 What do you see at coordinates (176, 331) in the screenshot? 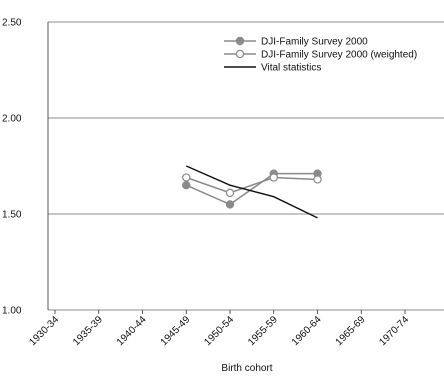
I see `x-tick-label: 1945-49` at bounding box center [176, 331].